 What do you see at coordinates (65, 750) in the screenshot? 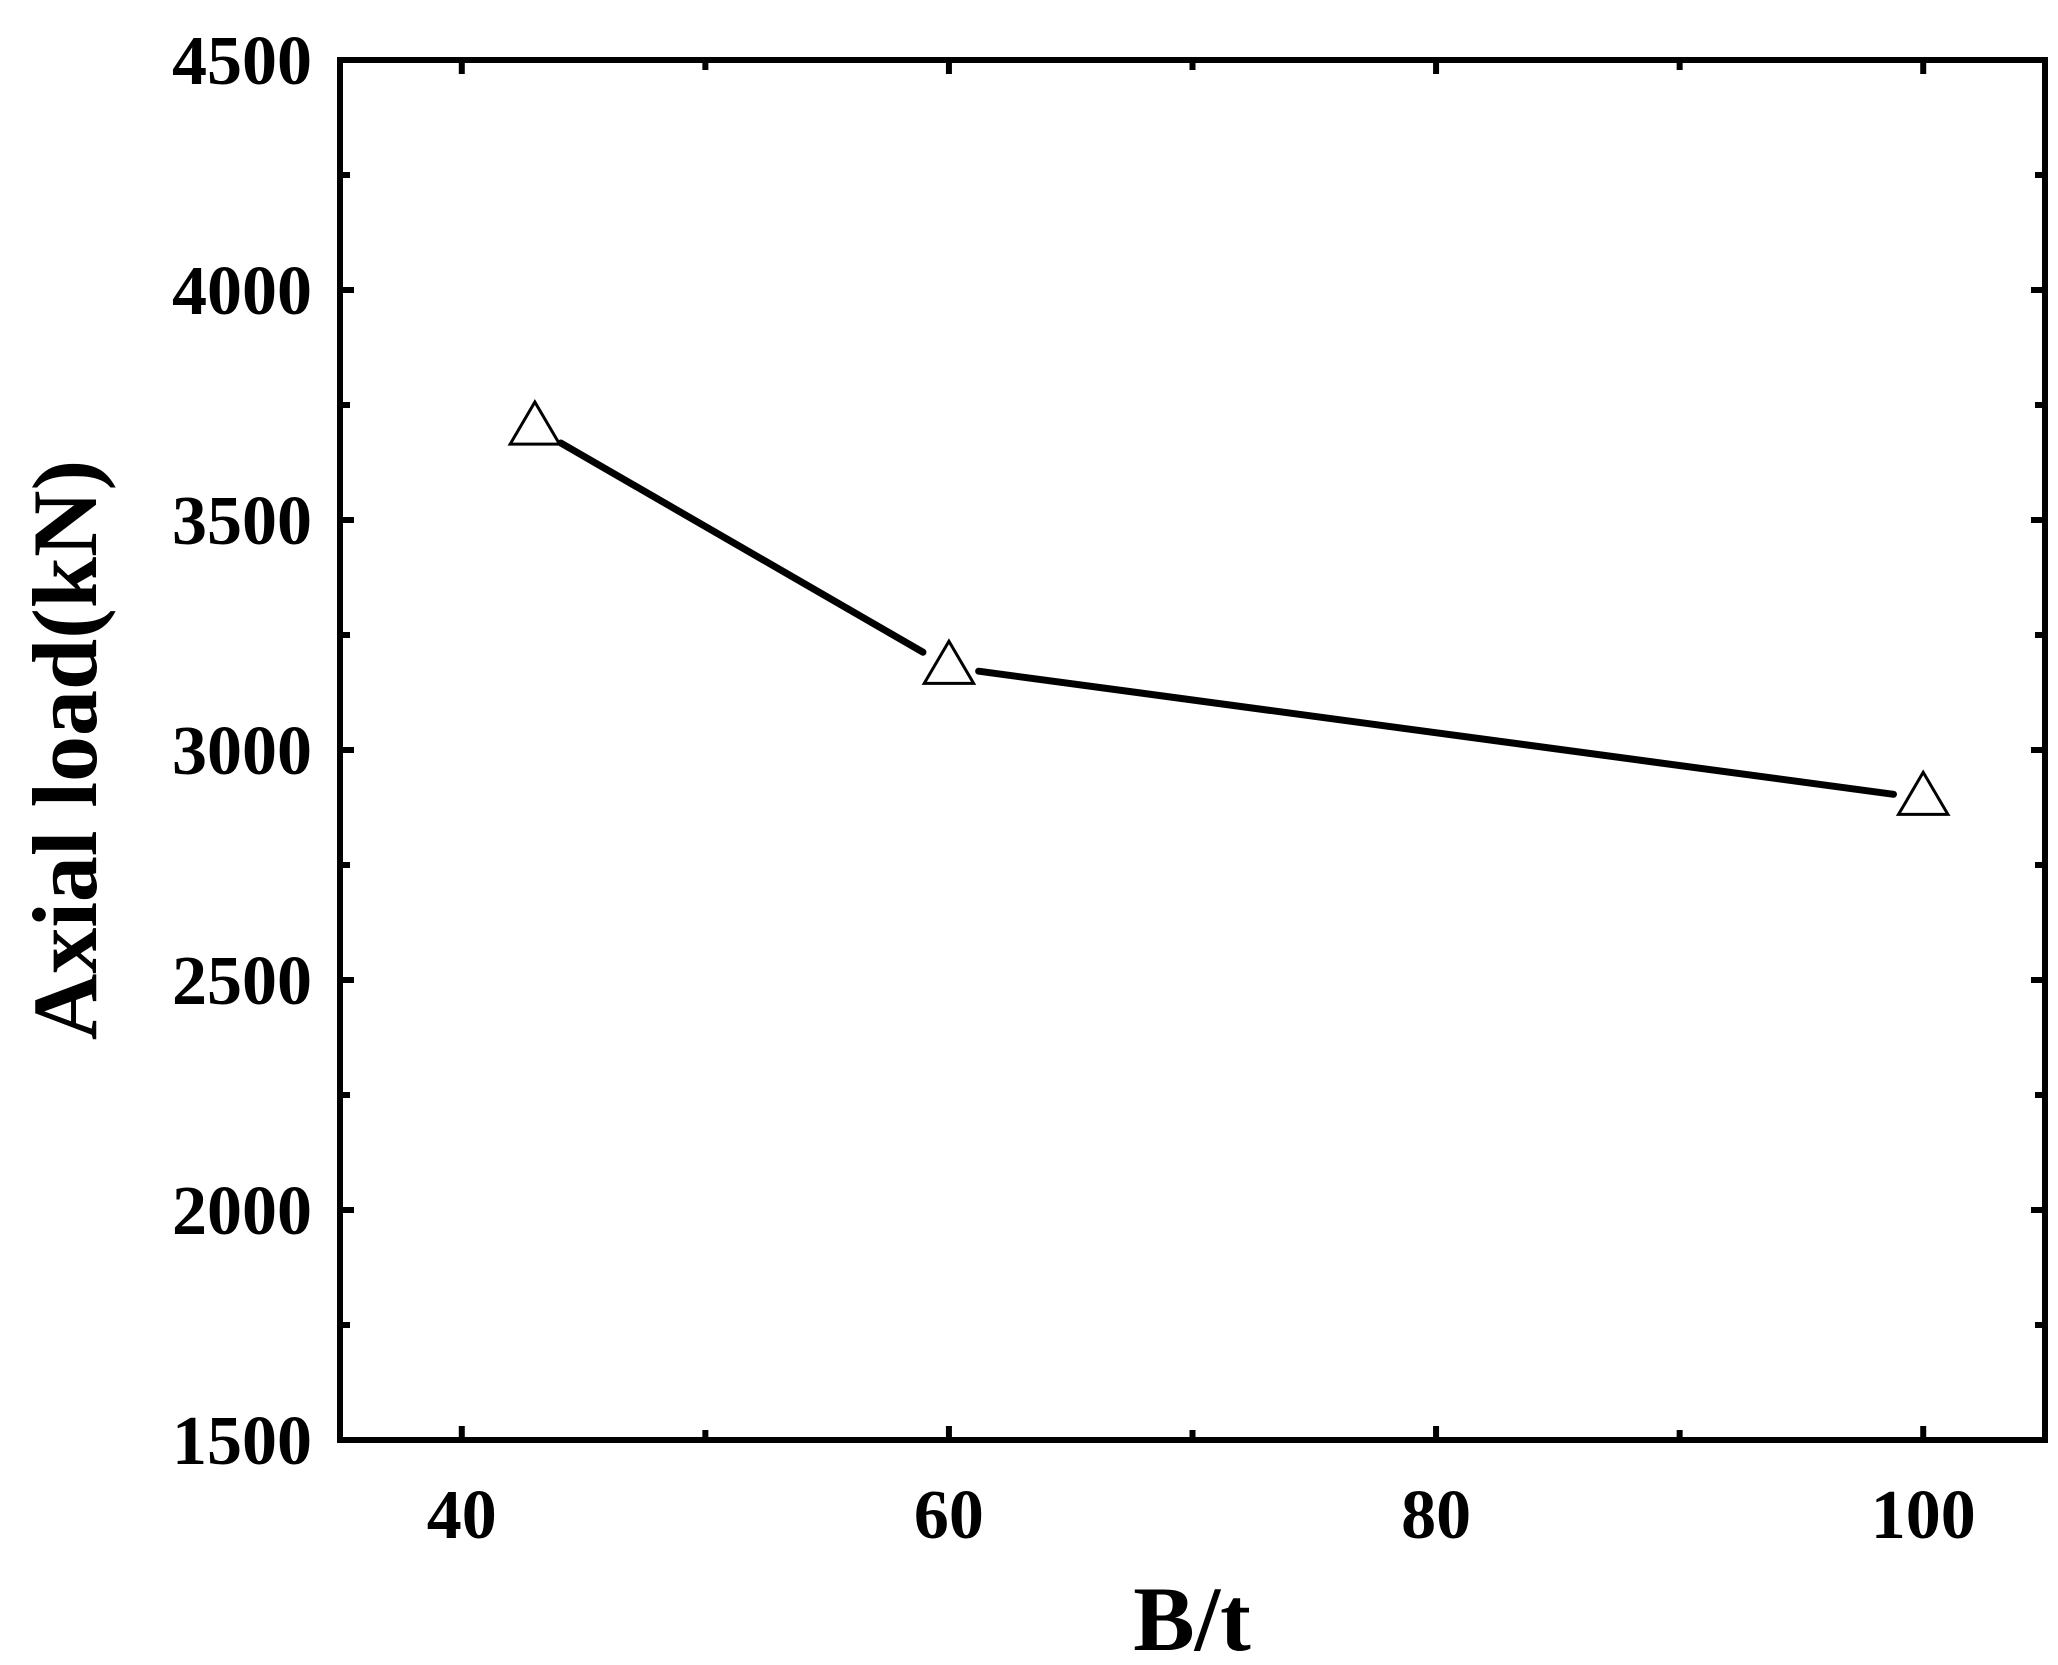
I see `y-axis-title: Axial load(kN)` at bounding box center [65, 750].